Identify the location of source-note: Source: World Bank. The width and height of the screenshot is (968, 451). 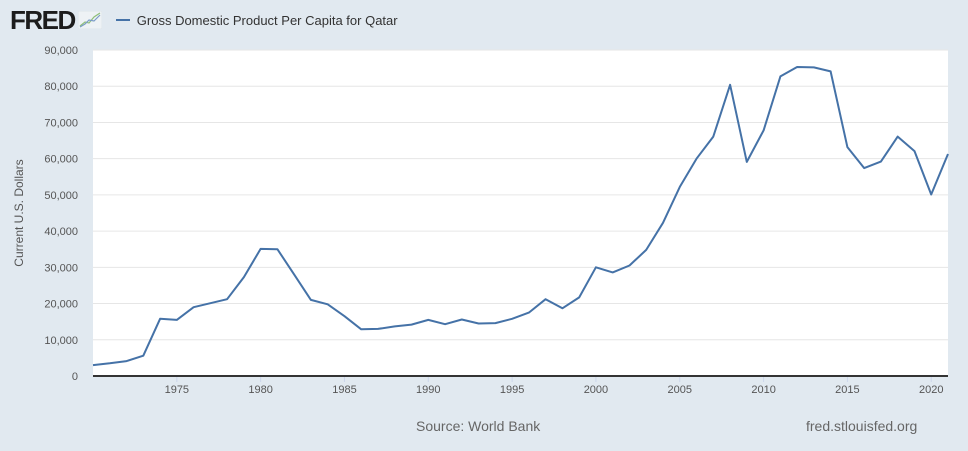
(478, 426).